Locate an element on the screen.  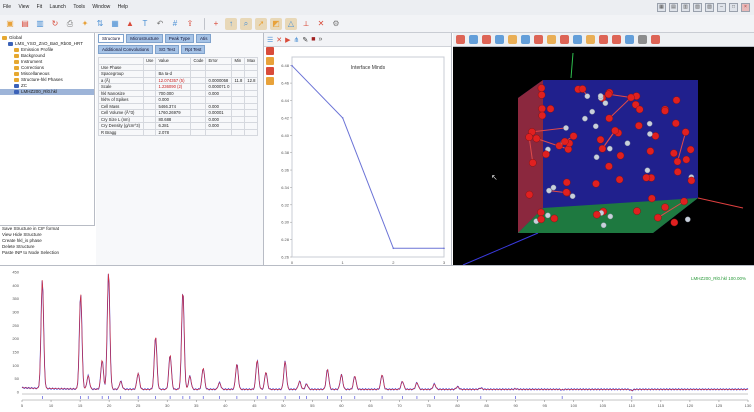
text-icon: T is located at coordinates (145, 23).